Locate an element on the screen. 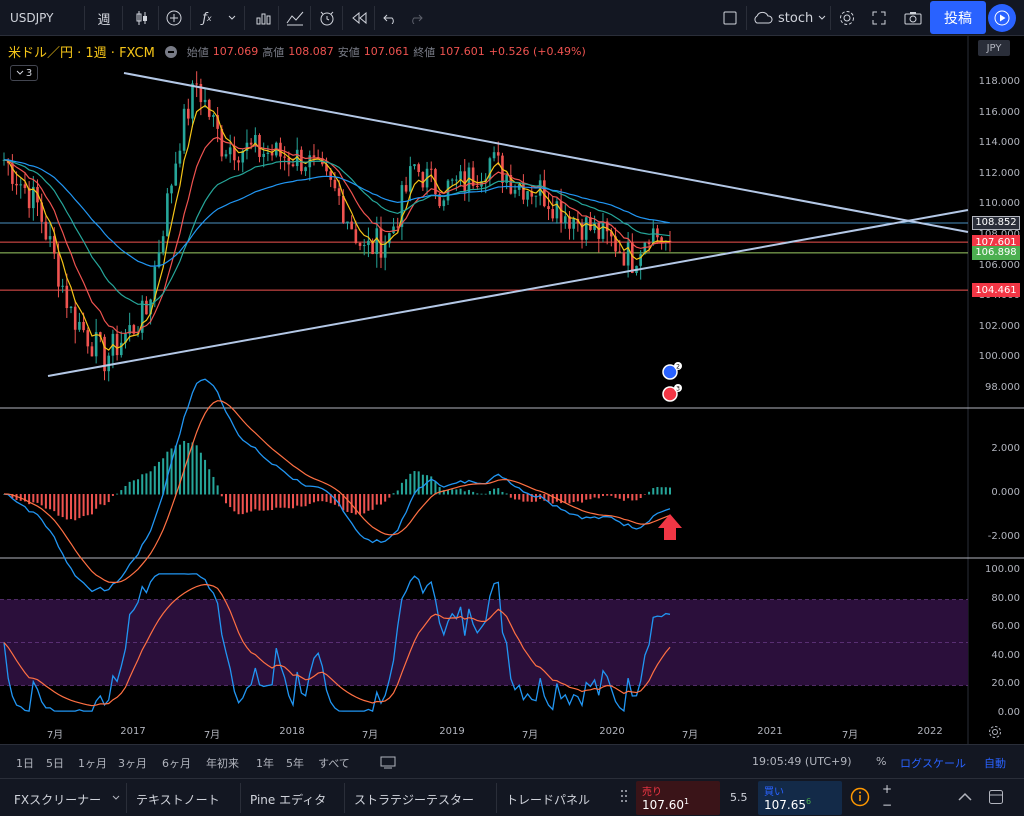 This screenshot has height=816, width=1024. clock-label: 19:05:49 (UTC+9) is located at coordinates (802, 761).